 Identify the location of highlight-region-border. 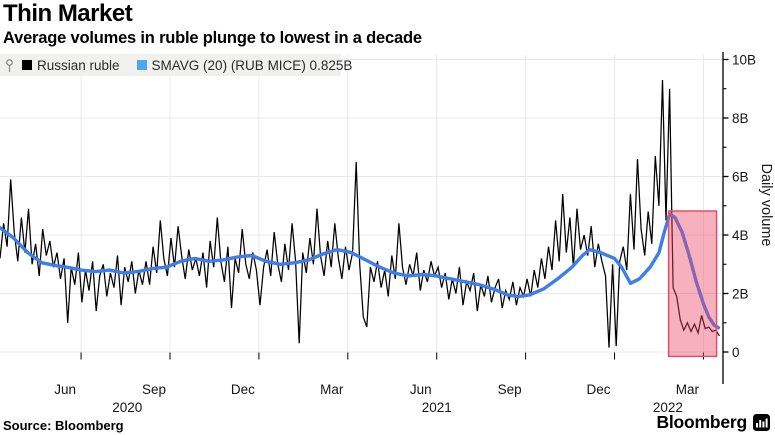
(692, 284).